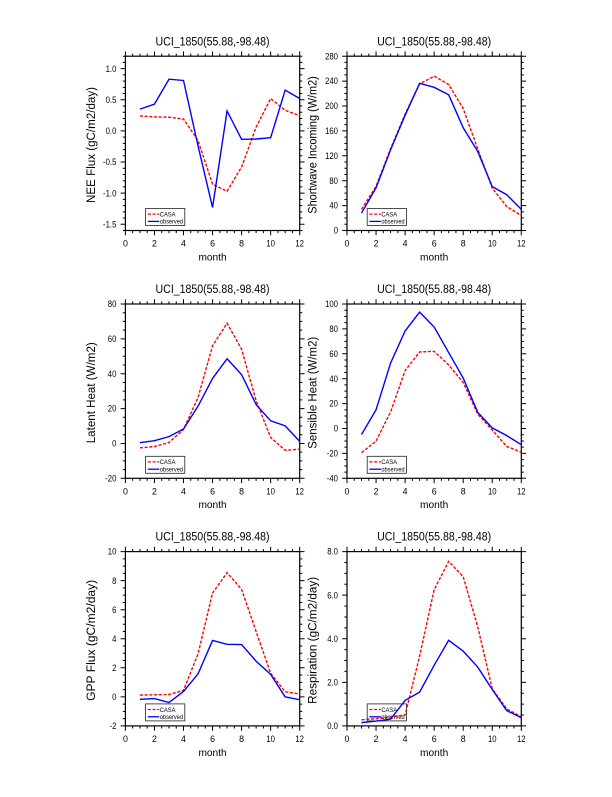  What do you see at coordinates (332, 454) in the screenshot?
I see `svg-text: -20` at bounding box center [332, 454].